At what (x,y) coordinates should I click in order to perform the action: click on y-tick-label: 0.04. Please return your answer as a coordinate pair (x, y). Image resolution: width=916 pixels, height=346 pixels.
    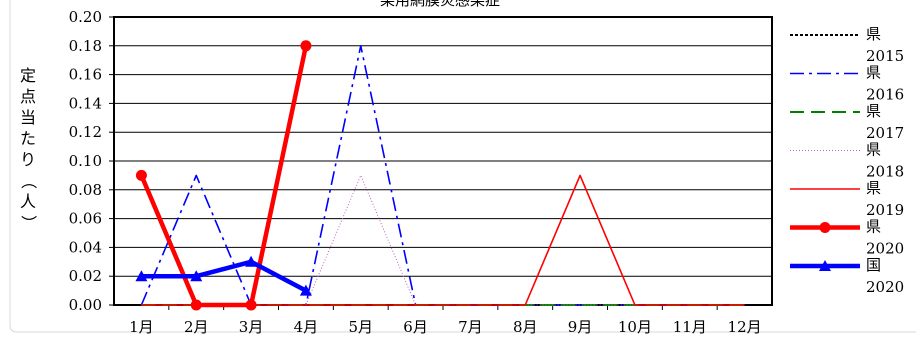
    Looking at the image, I should click on (85, 247).